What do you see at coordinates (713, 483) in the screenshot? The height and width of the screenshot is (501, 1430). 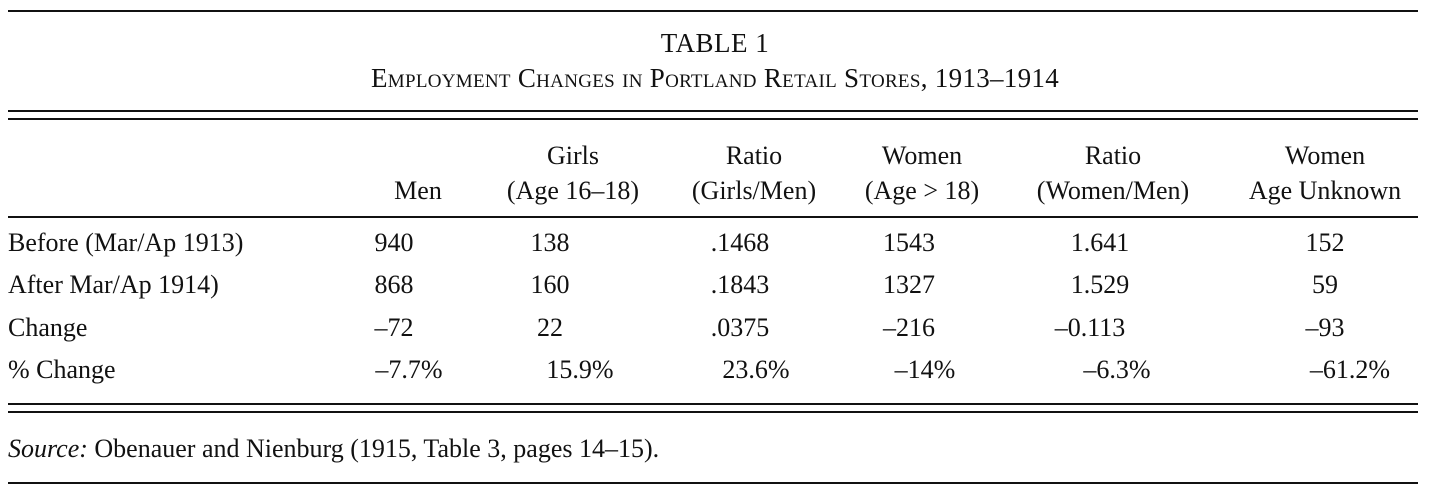 I see `bottom-rule` at bounding box center [713, 483].